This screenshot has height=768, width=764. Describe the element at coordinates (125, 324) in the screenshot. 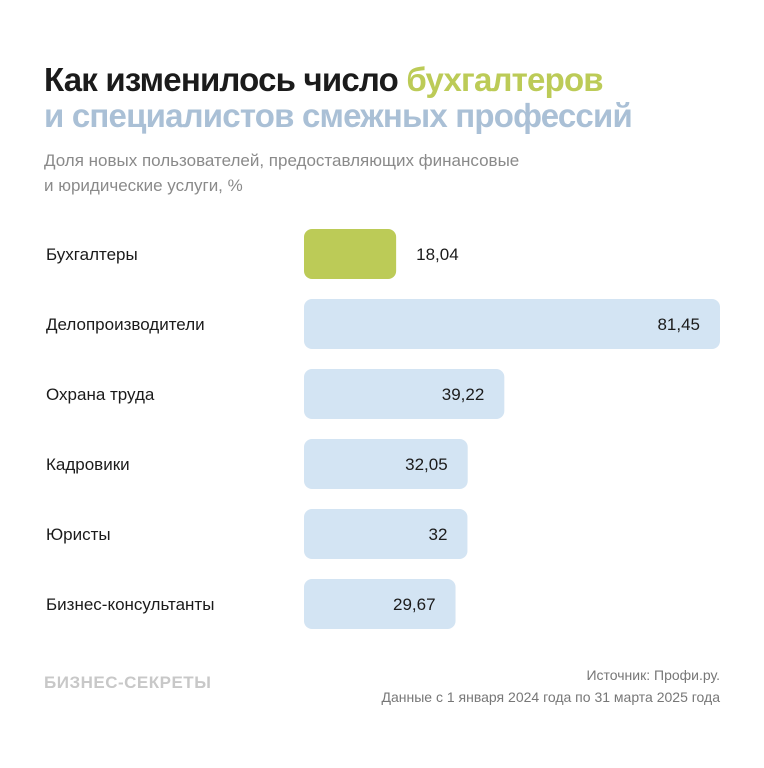

I see `category-label: Делопроизводители` at that location.